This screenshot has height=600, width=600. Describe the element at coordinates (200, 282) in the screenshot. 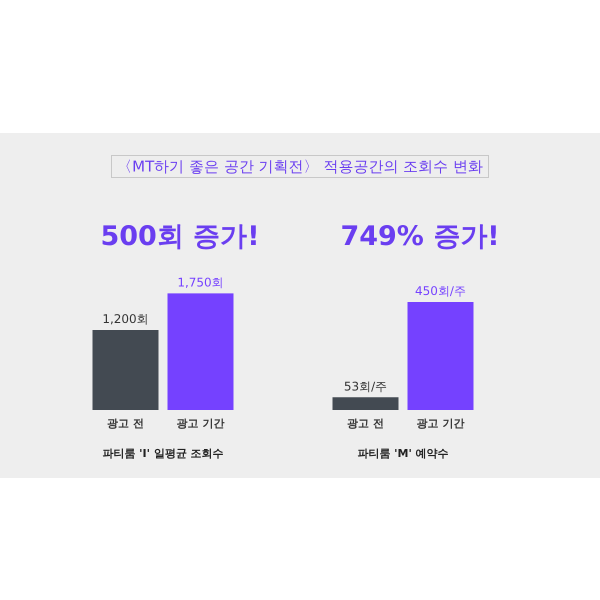

I see `data-label: 1,750회` at that location.